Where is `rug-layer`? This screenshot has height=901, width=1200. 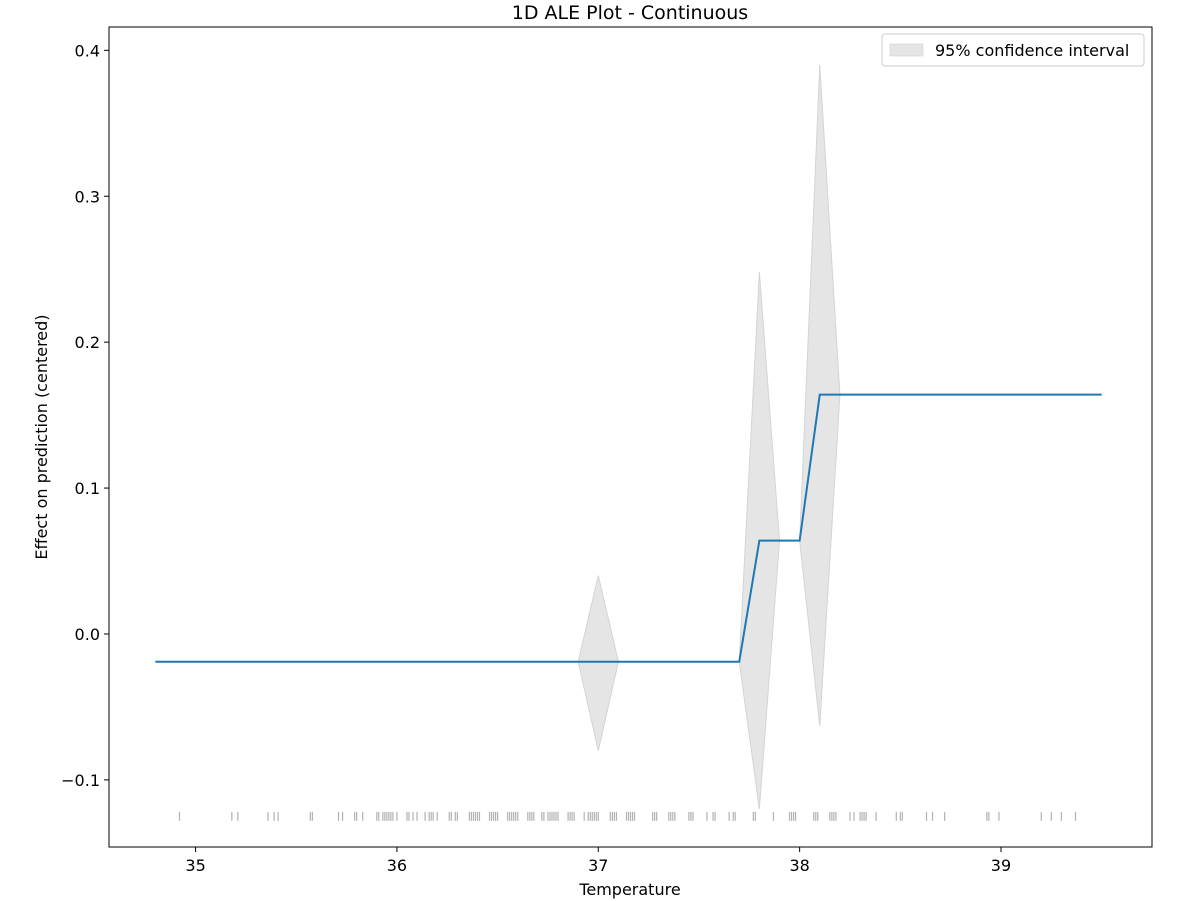 rug-layer is located at coordinates (627, 816).